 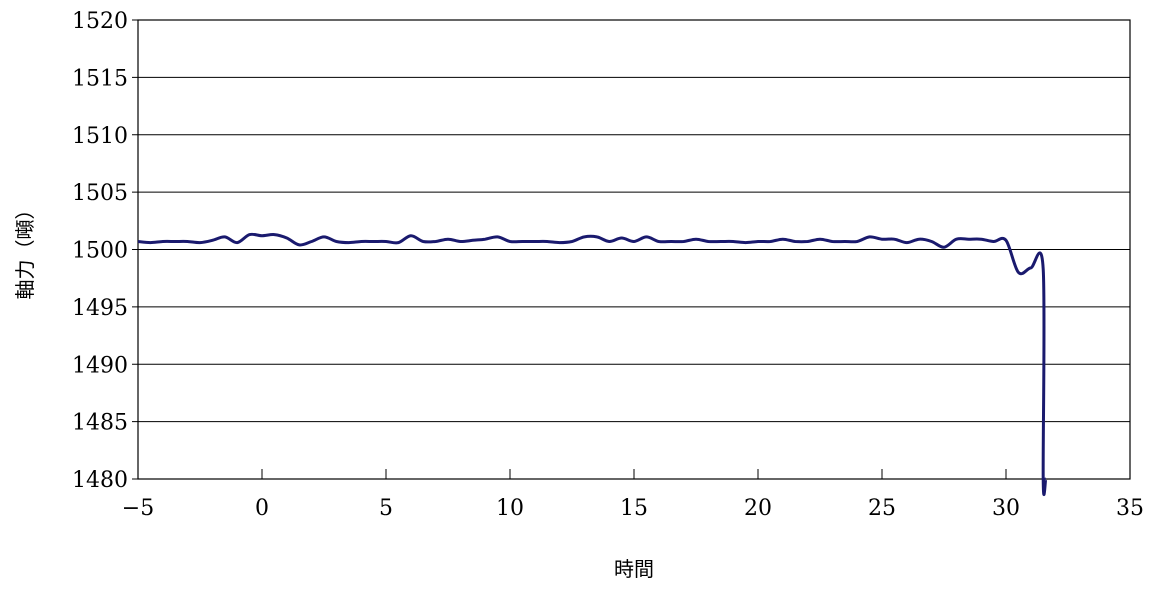 What do you see at coordinates (100, 308) in the screenshot?
I see `y-tick-label: 1495` at bounding box center [100, 308].